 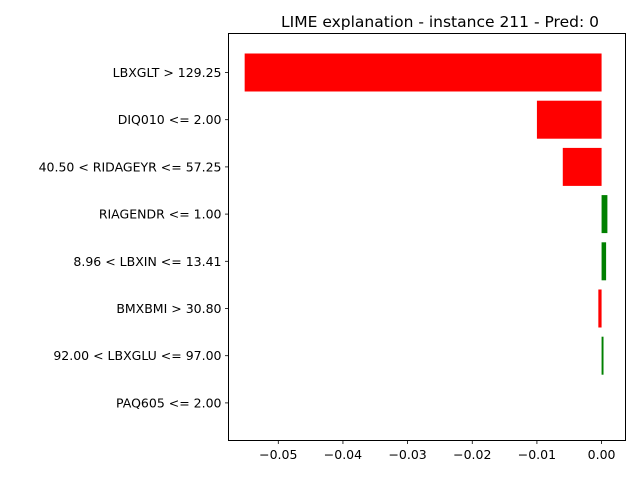 What do you see at coordinates (168, 308) in the screenshot?
I see `y-tick-label: BMXBMI > 30.80` at bounding box center [168, 308].